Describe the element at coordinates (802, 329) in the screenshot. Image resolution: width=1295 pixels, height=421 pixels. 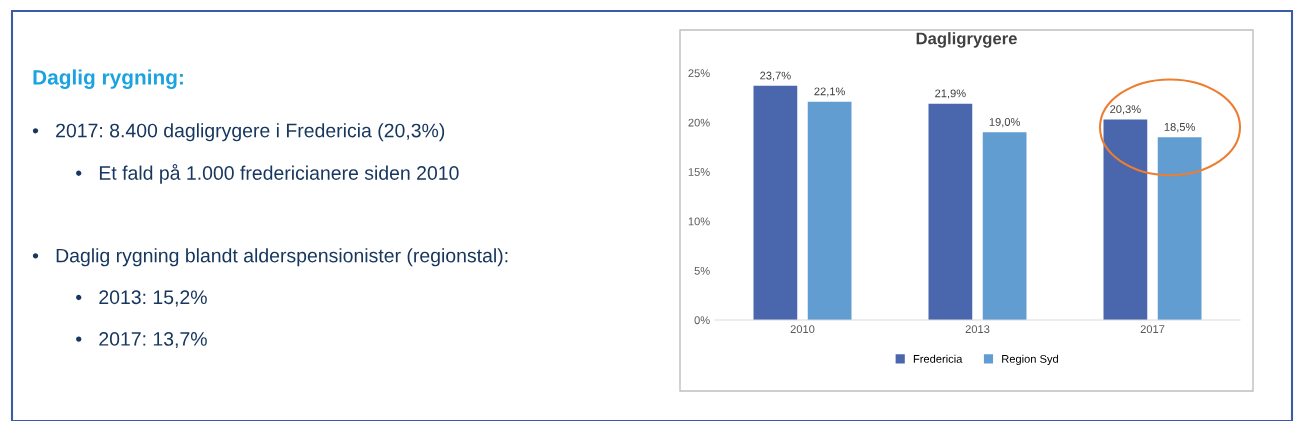
I see `x-tick-label: 2010` at that location.